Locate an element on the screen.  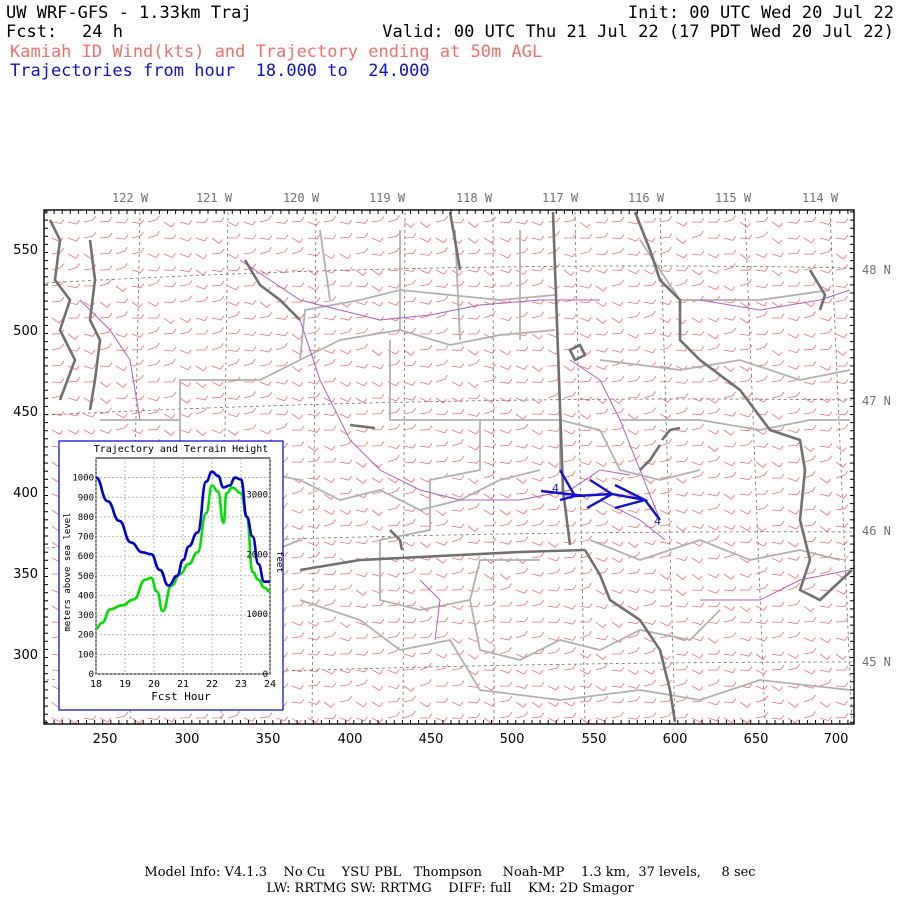
x-grid-label: 700 is located at coordinates (836, 739).